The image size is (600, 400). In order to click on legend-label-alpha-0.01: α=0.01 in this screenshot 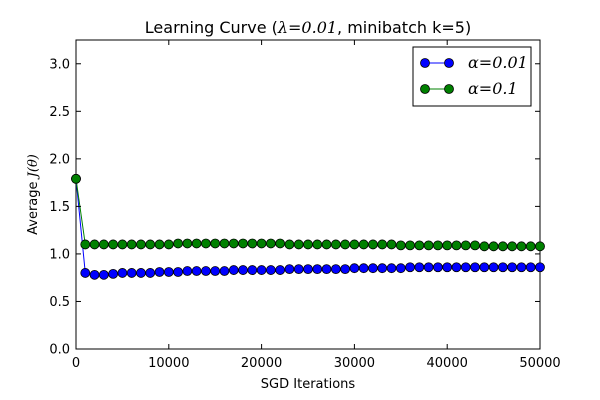, I will do `click(498, 62)`.